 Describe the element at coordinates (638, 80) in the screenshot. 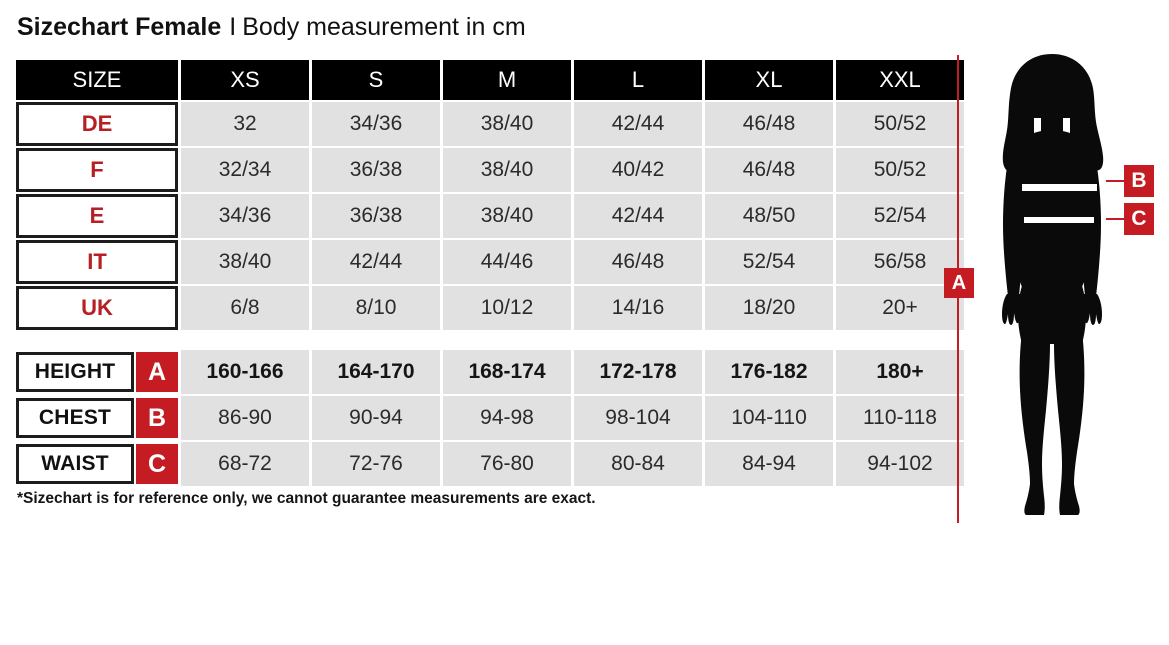

I see `header-col-l: L` at that location.